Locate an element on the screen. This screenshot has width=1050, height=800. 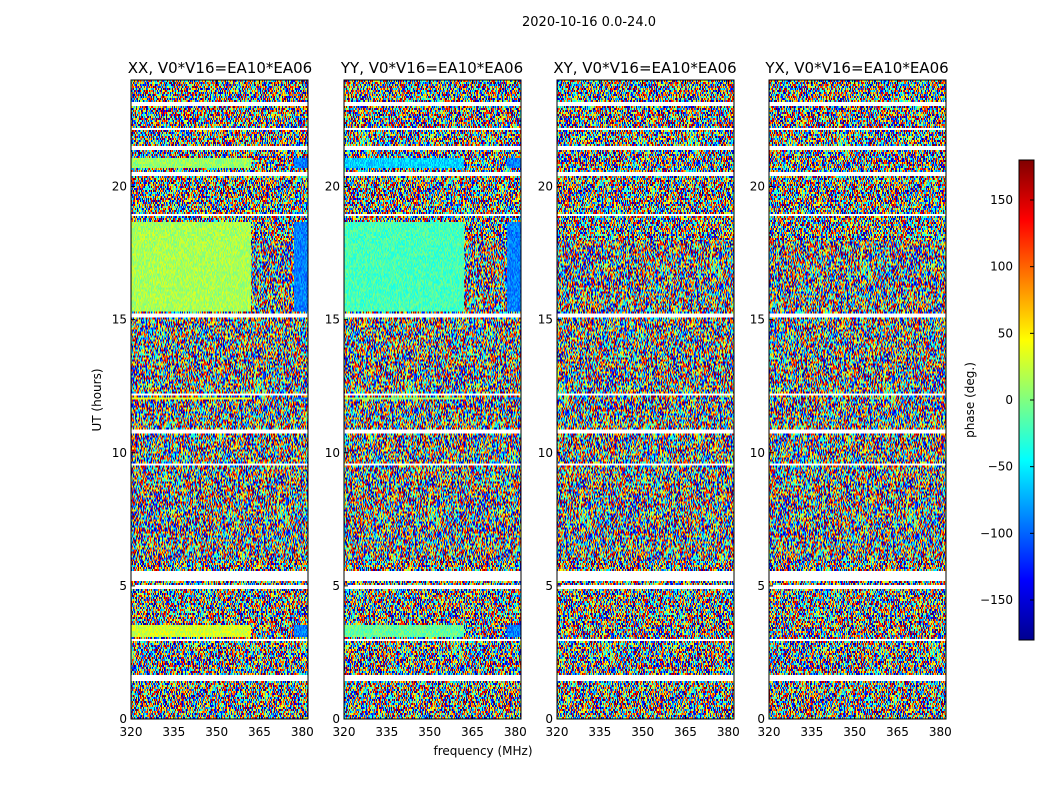
colorbar-tick-label: 0 is located at coordinates (1009, 400).